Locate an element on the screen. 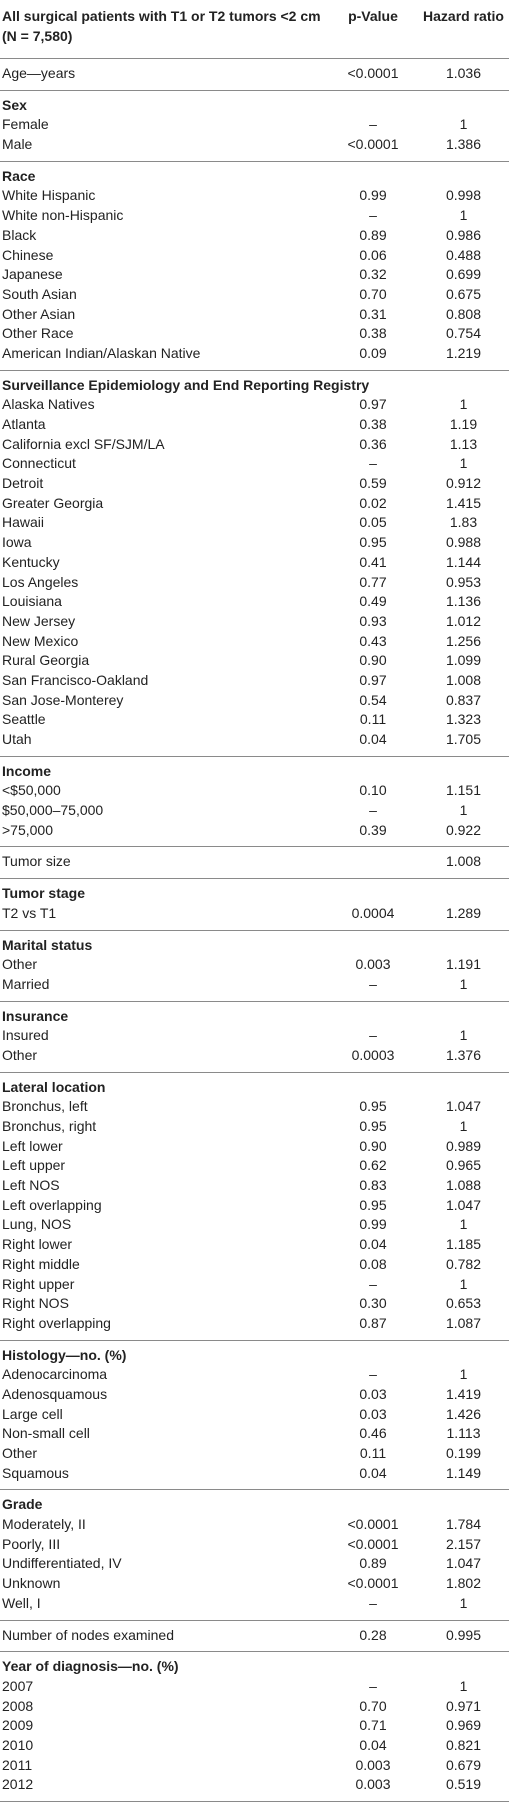  table-cell: 0.54 is located at coordinates (373, 699).